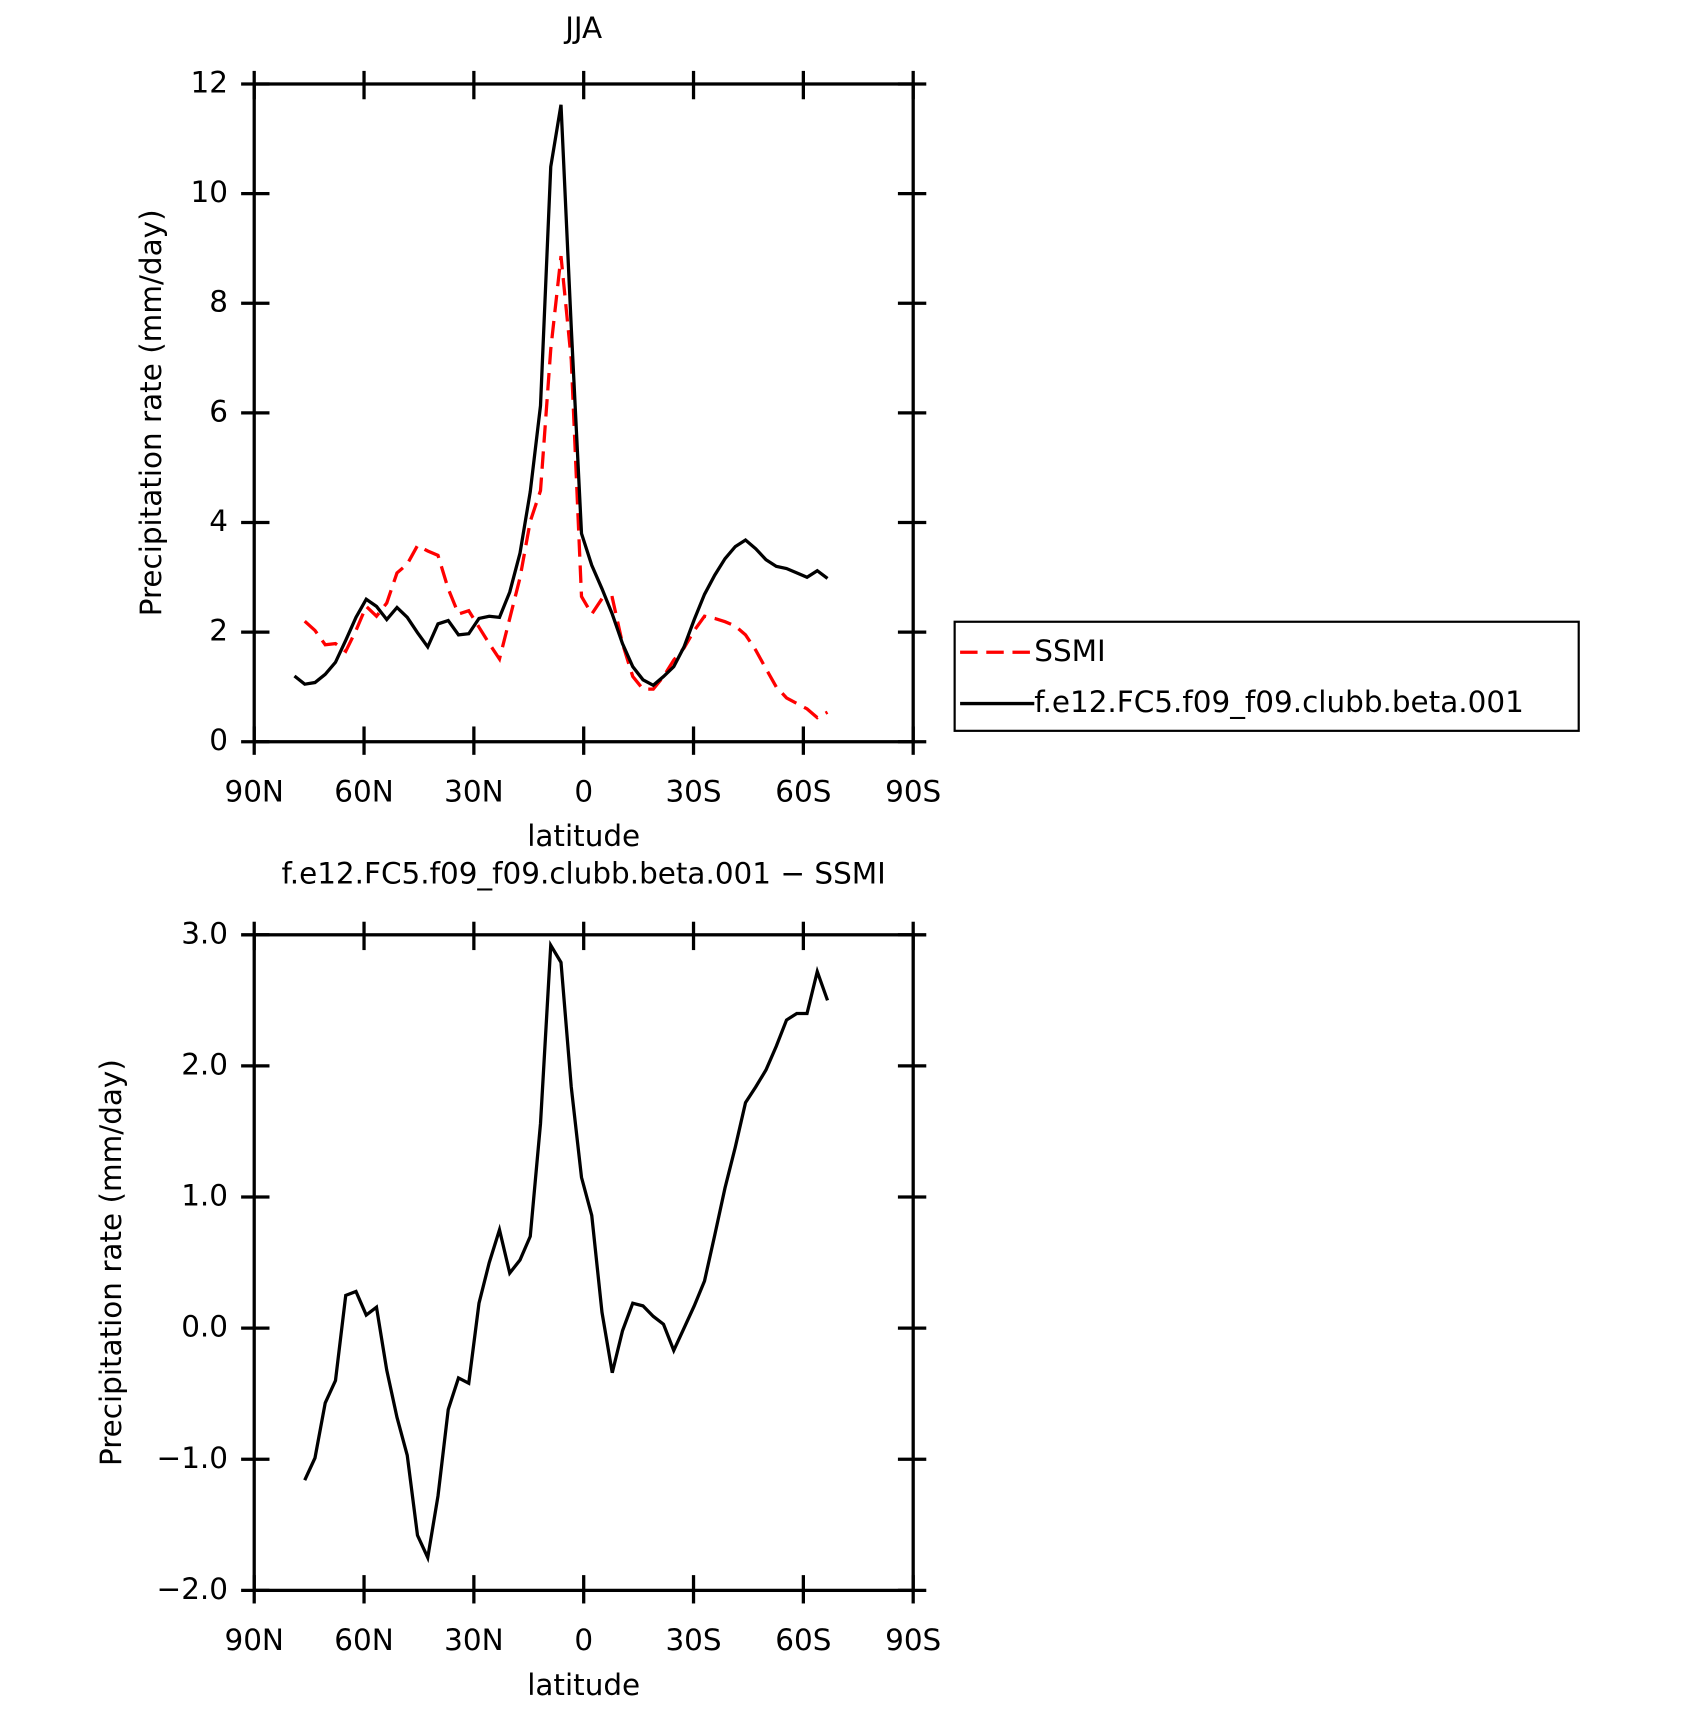  What do you see at coordinates (218, 411) in the screenshot?
I see `y-tick-label: 6` at bounding box center [218, 411].